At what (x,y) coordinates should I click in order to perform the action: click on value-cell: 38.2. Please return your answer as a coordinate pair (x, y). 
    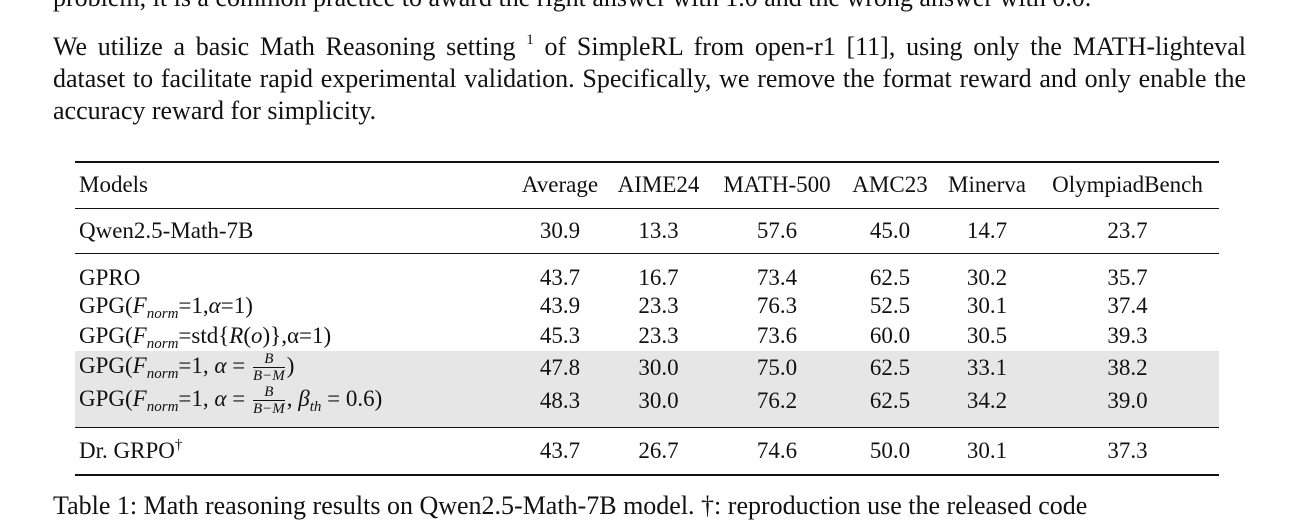
    Looking at the image, I should click on (1127, 367).